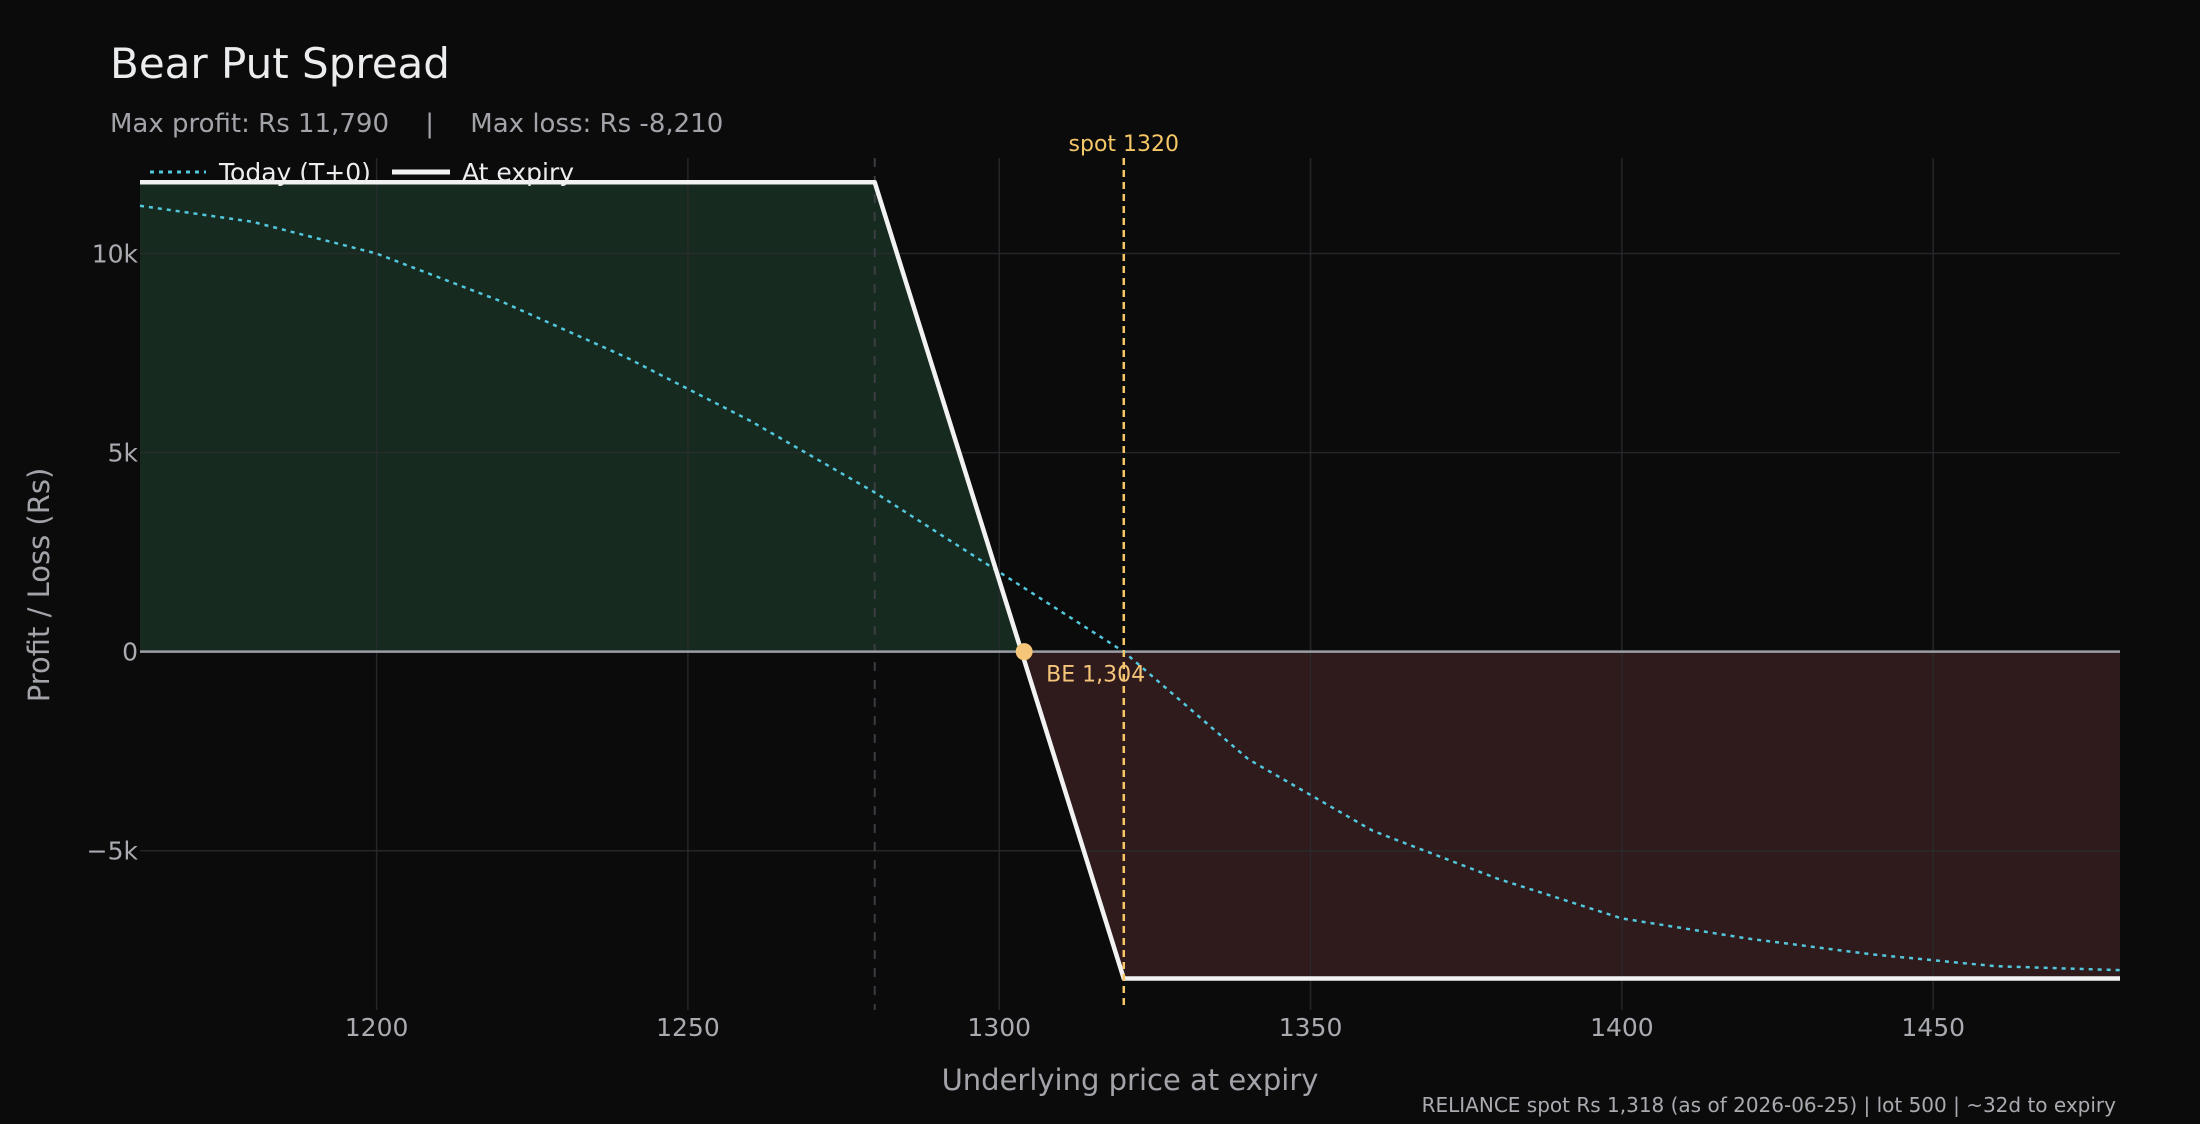 The width and height of the screenshot is (2200, 1124). What do you see at coordinates (115, 254) in the screenshot?
I see `y-tick-label: 10k` at bounding box center [115, 254].